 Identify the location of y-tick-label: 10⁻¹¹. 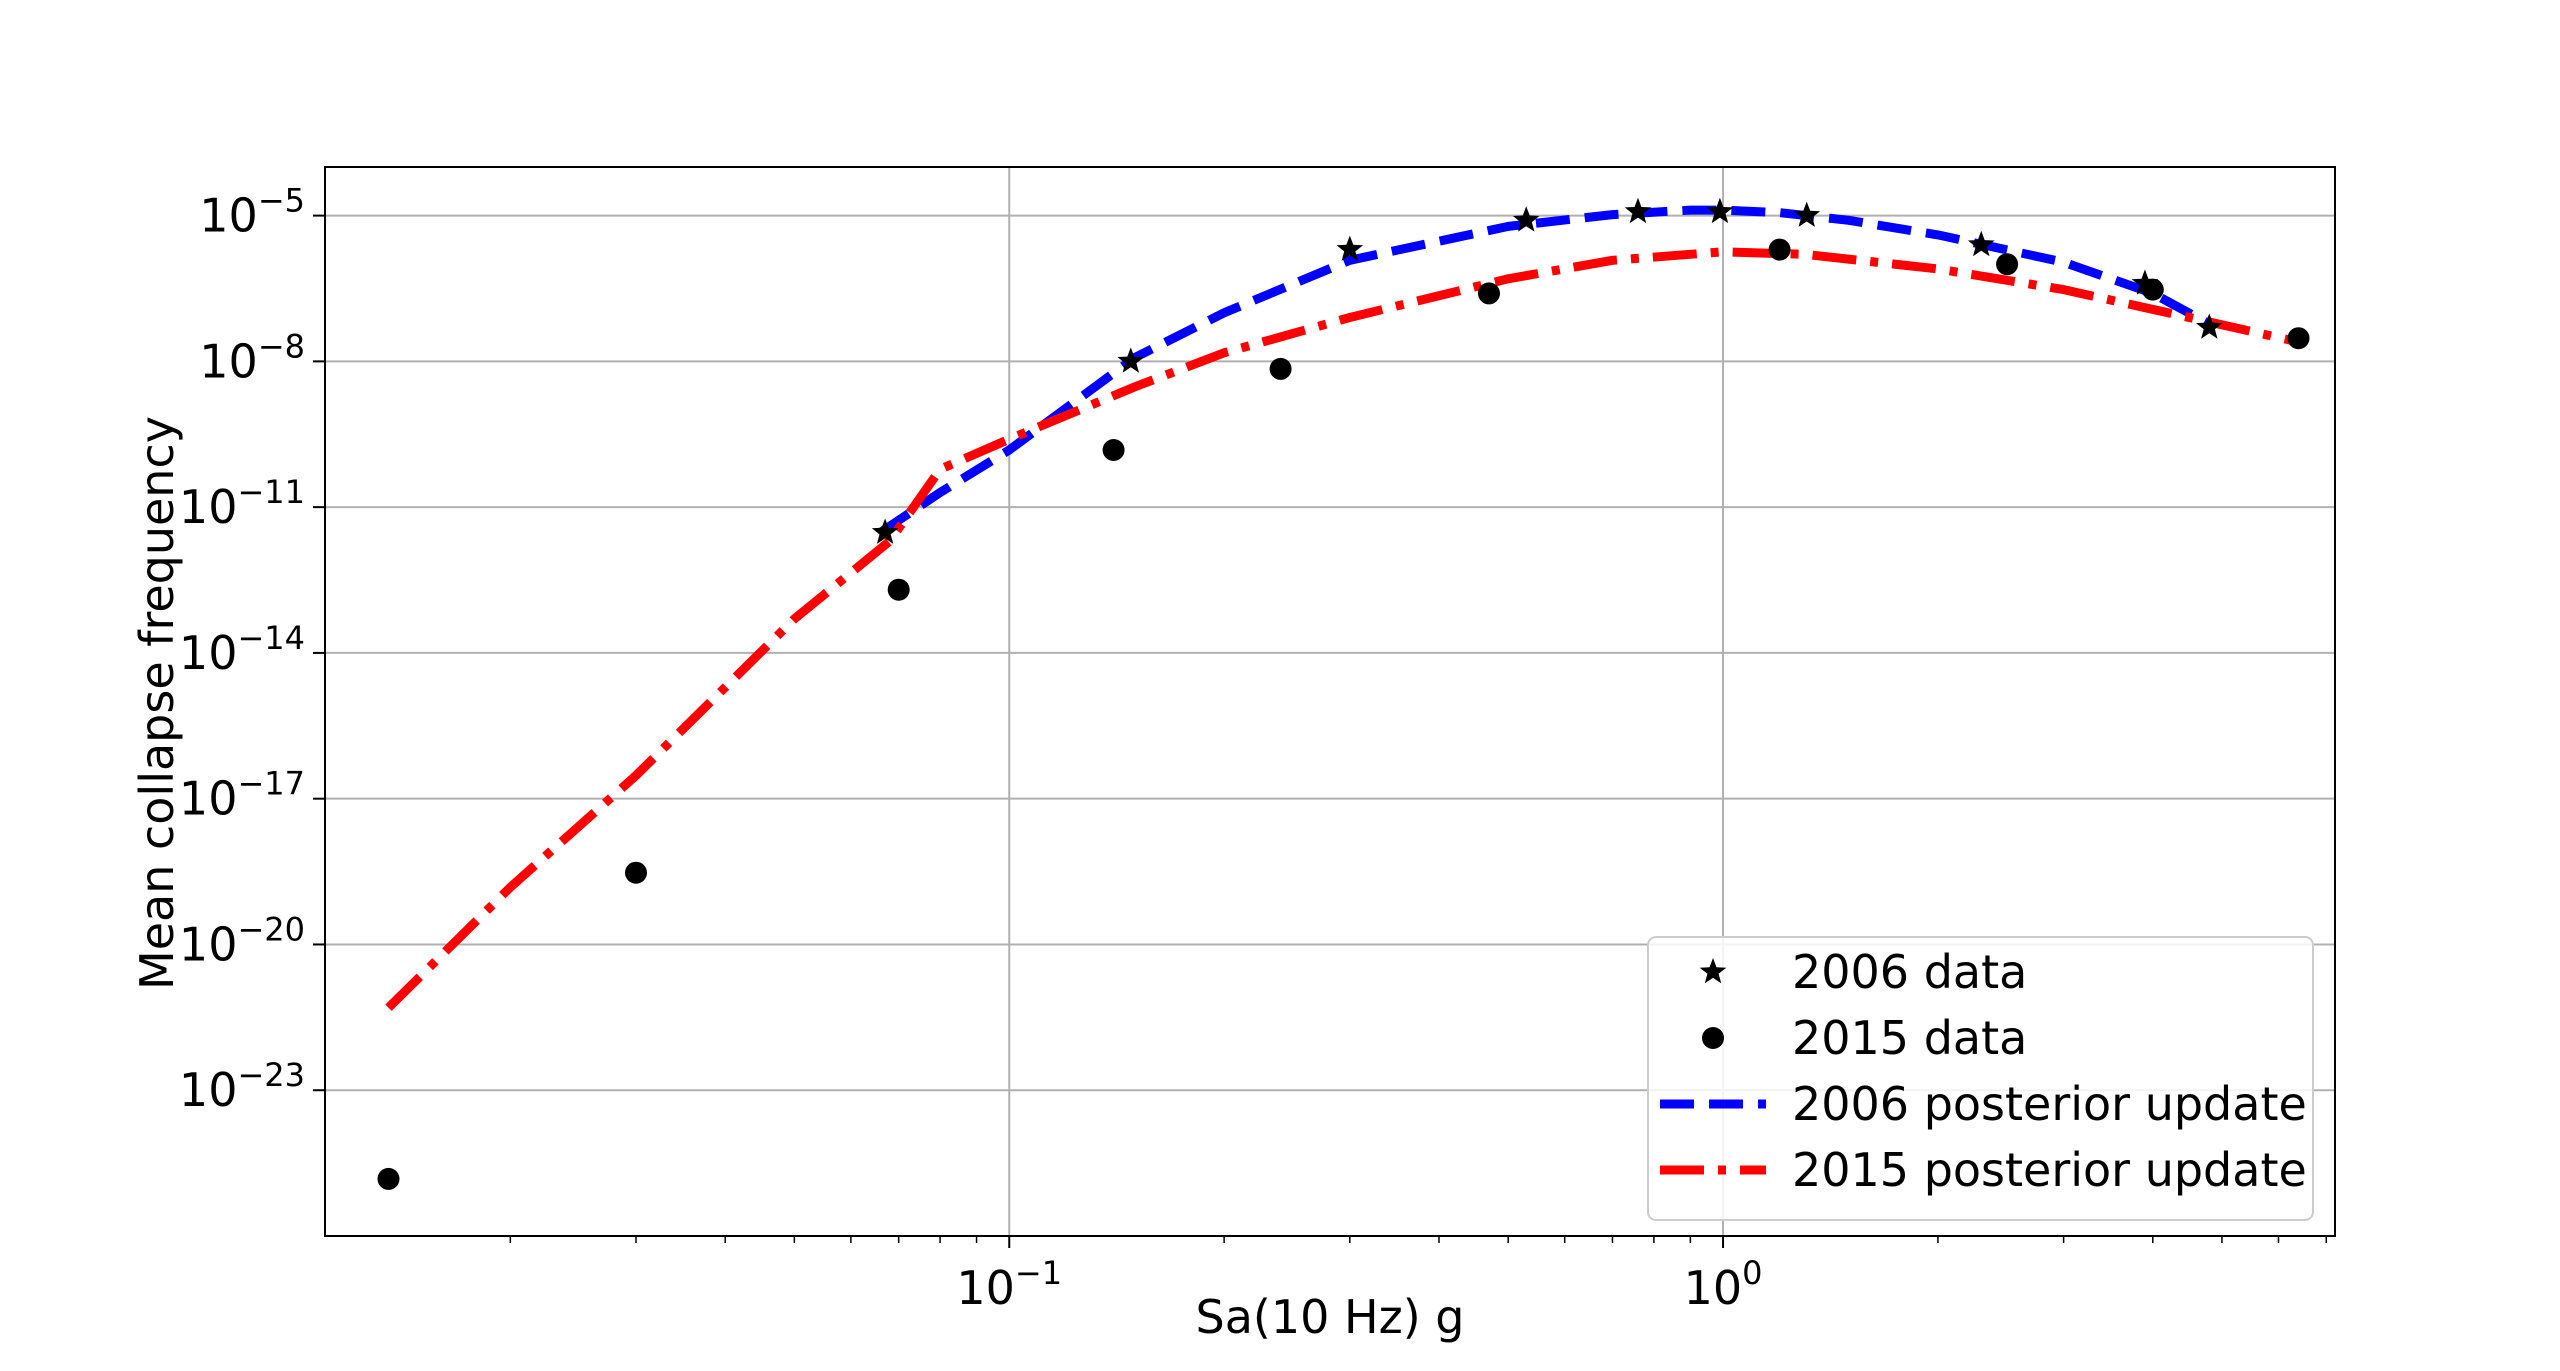
(242, 503).